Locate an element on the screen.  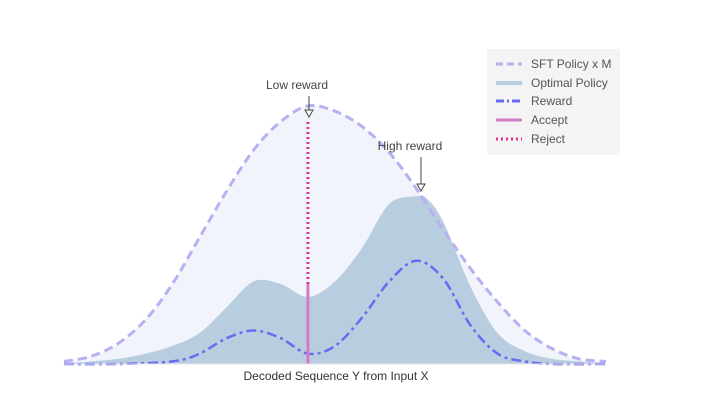
low-reward-annotation: Low reward is located at coordinates (297, 98).